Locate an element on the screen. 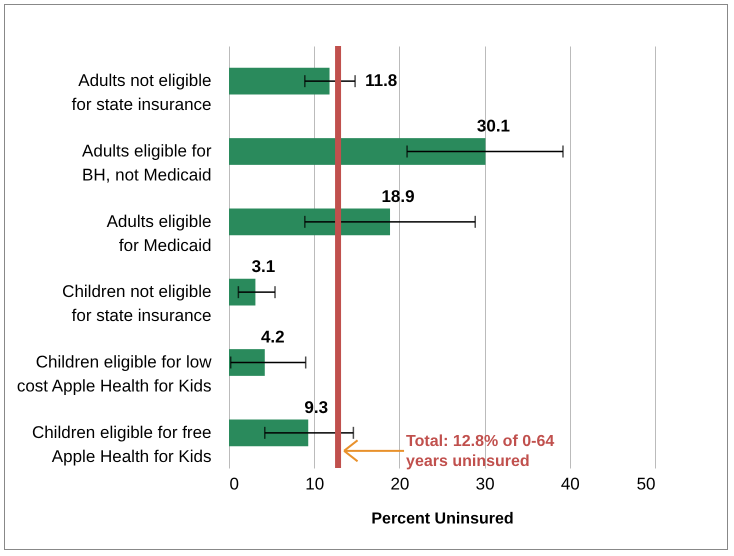 Image resolution: width=734 pixels, height=556 pixels. x-tick-label: 30 is located at coordinates (485, 484).